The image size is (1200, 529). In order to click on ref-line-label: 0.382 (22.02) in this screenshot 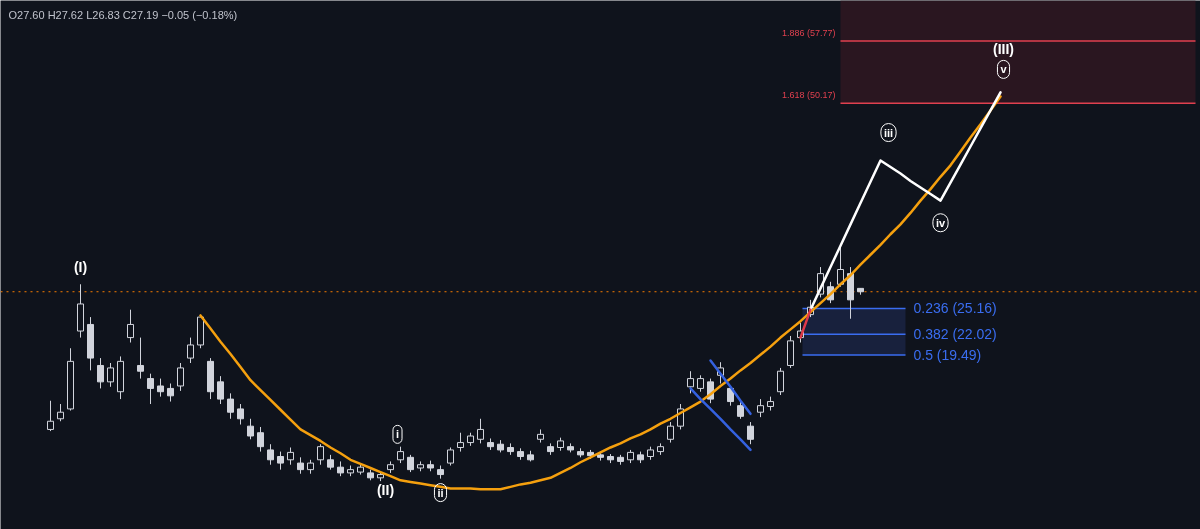, I will do `click(955, 334)`.